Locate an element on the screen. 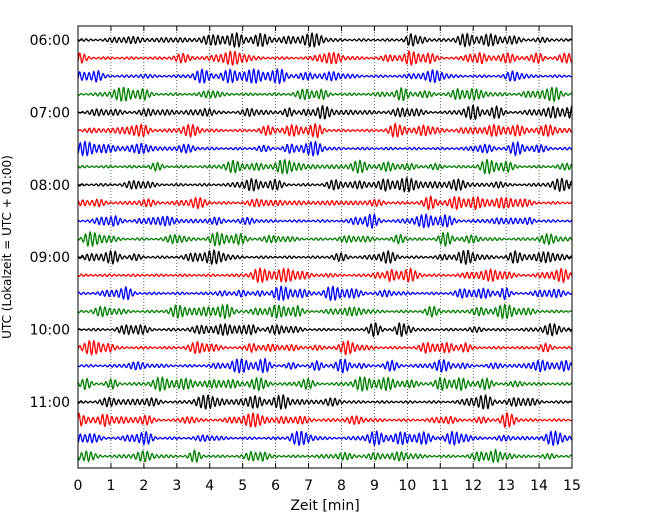 This screenshot has height=520, width=650. y-axis-label: UTC (Lokalzeit = UTC + 01:00) is located at coordinates (7, 247).